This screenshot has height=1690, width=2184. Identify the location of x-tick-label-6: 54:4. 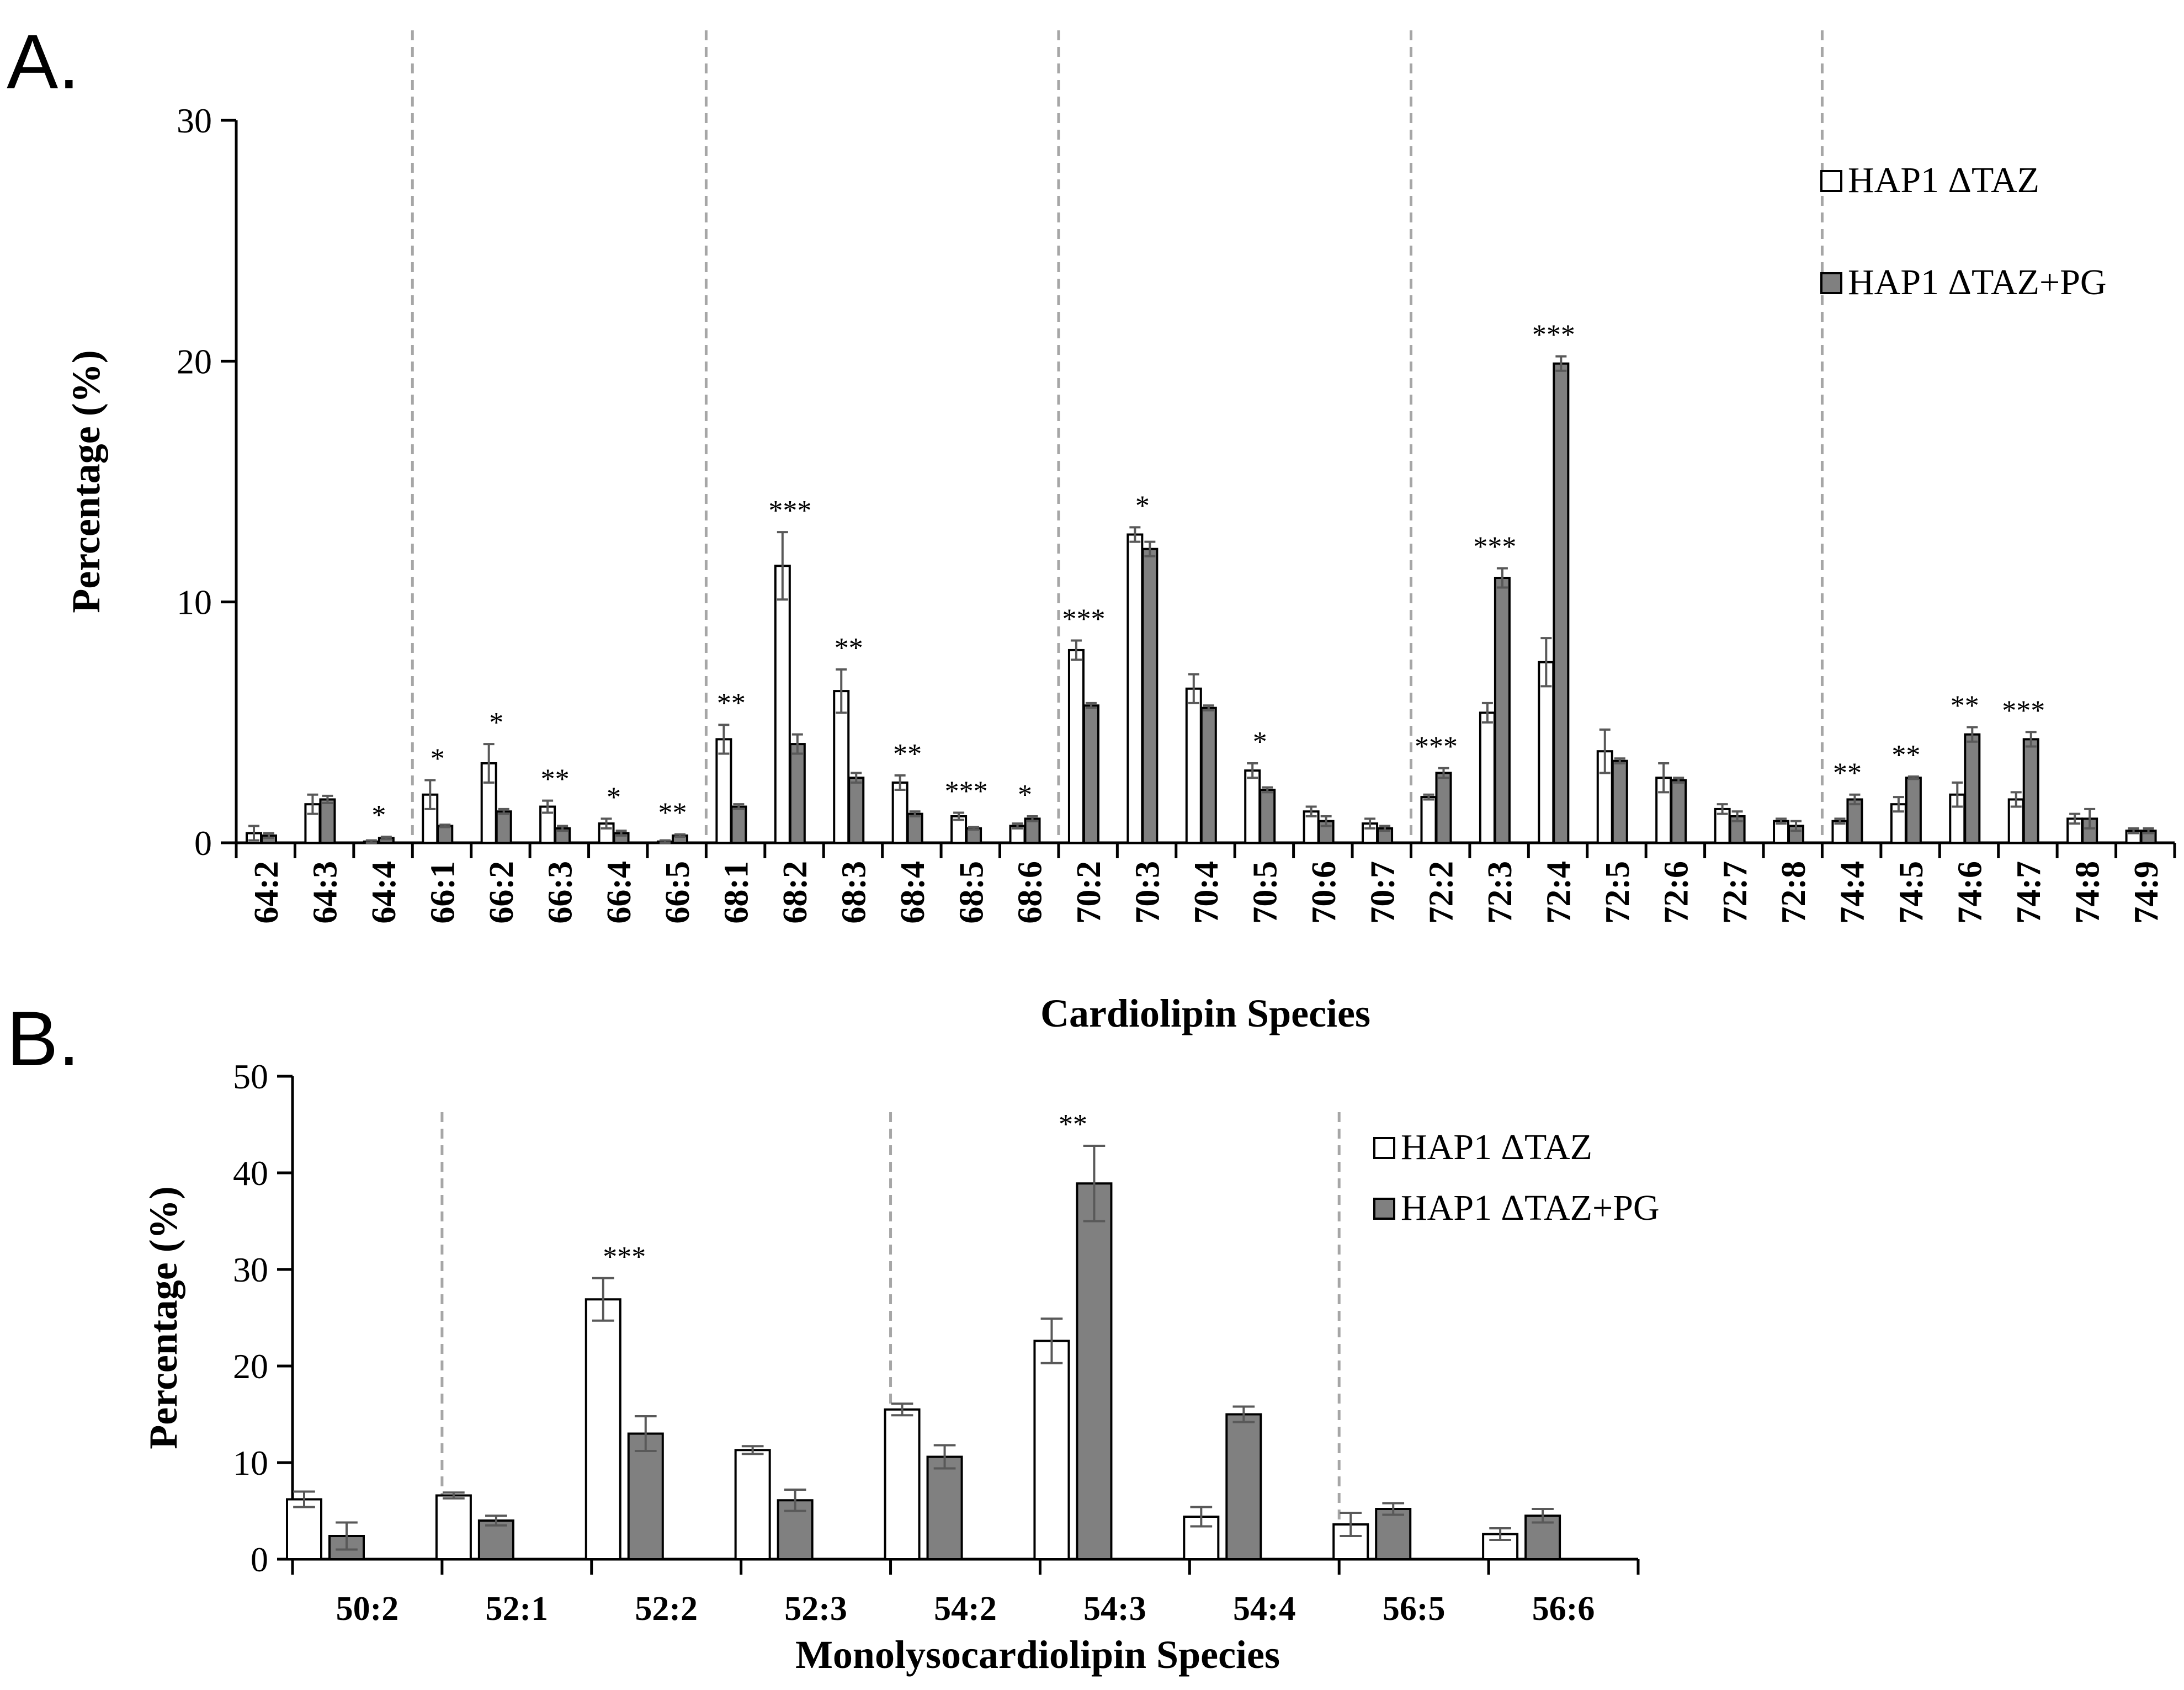
(1264, 1609).